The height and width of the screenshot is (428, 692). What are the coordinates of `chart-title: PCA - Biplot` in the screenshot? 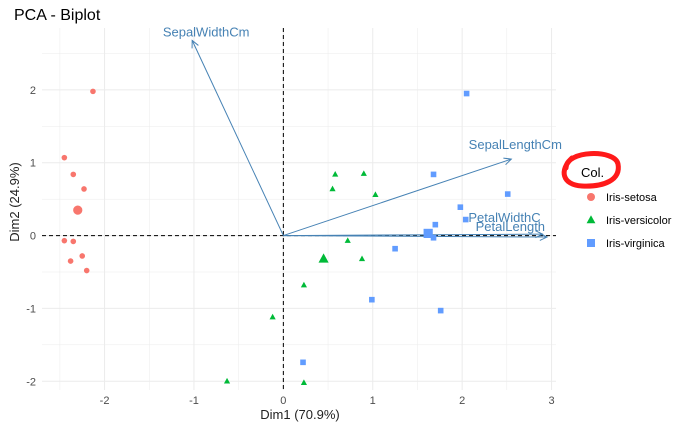 It's located at (57, 15).